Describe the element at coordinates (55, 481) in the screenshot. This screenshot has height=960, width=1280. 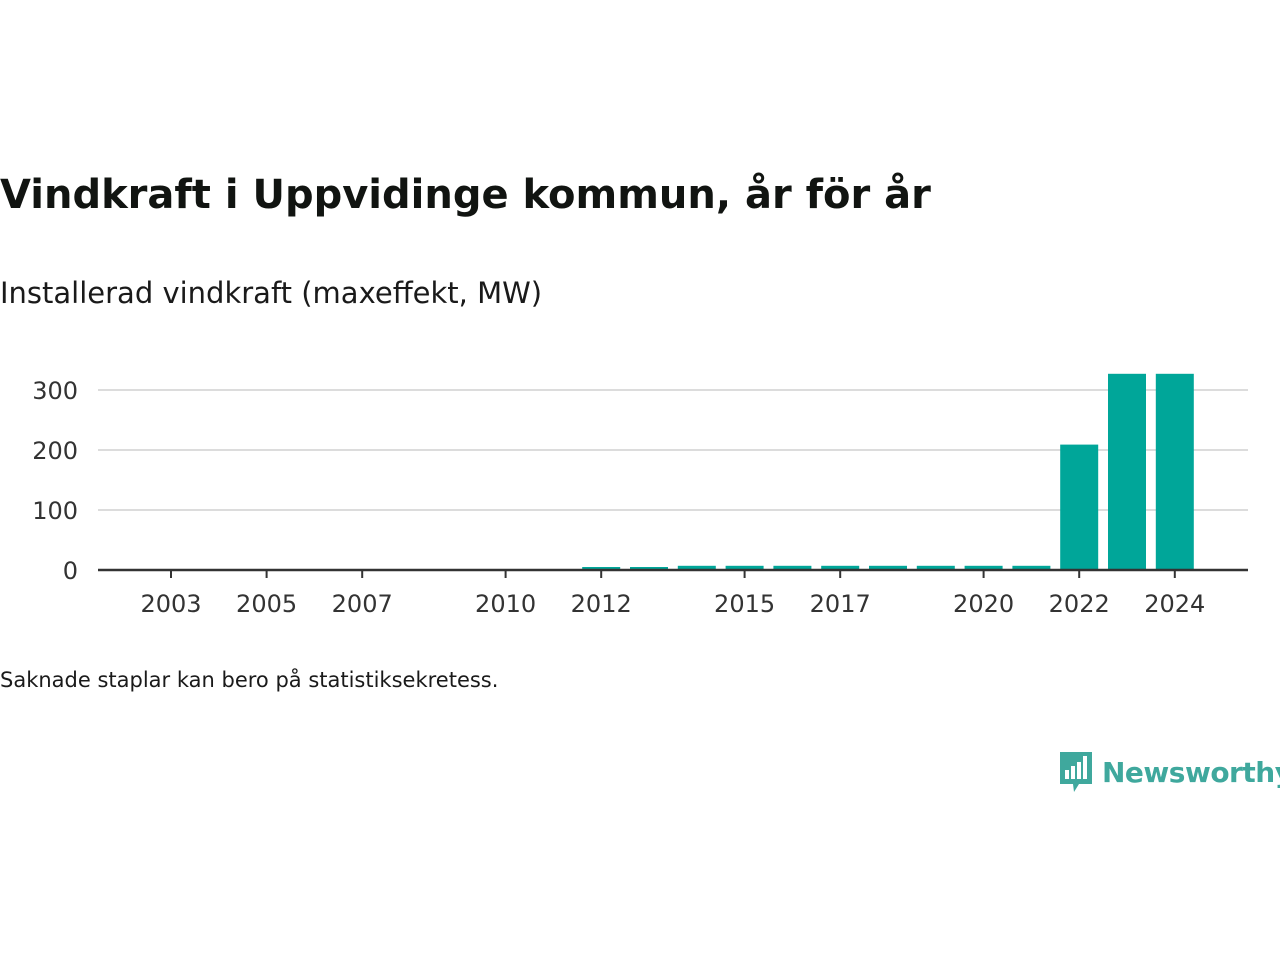
I see `y-axis: 0 100 200 300` at that location.